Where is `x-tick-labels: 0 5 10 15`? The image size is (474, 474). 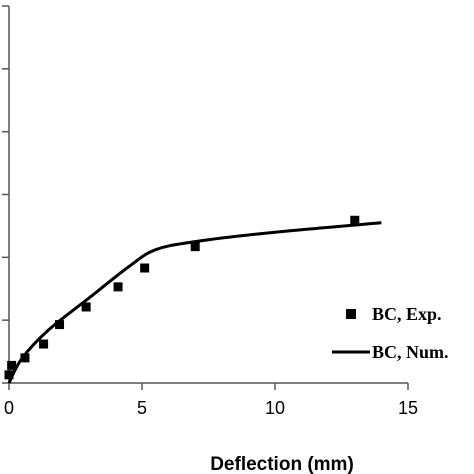 x-tick-labels: 0 5 10 15 is located at coordinates (211, 408).